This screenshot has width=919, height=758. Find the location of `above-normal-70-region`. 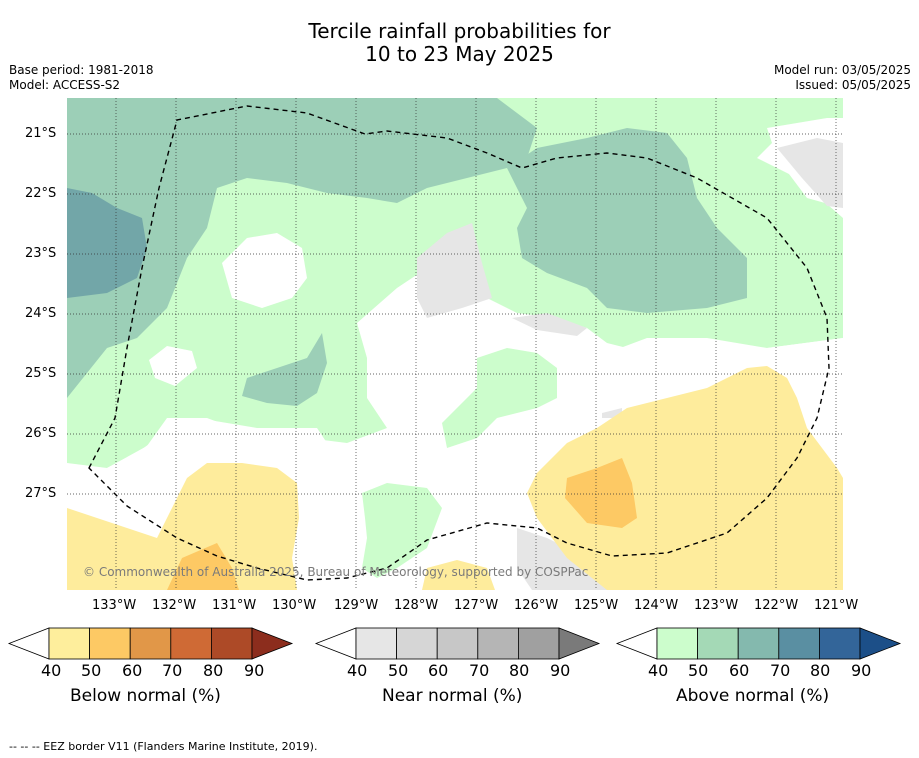

above-normal-70-region is located at coordinates (107, 243).